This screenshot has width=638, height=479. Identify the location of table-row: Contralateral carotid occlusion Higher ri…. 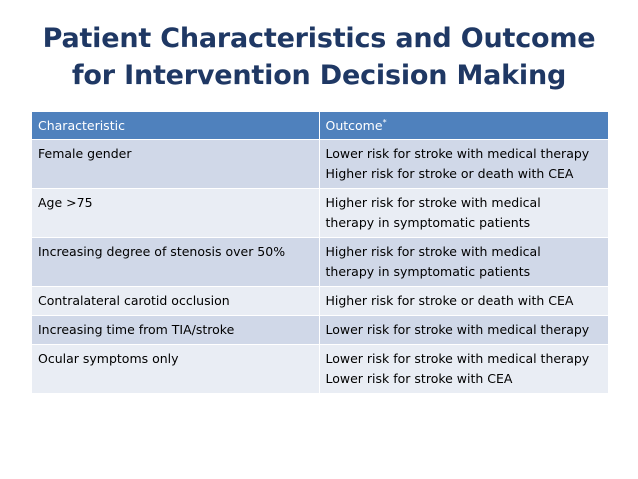
(320, 301).